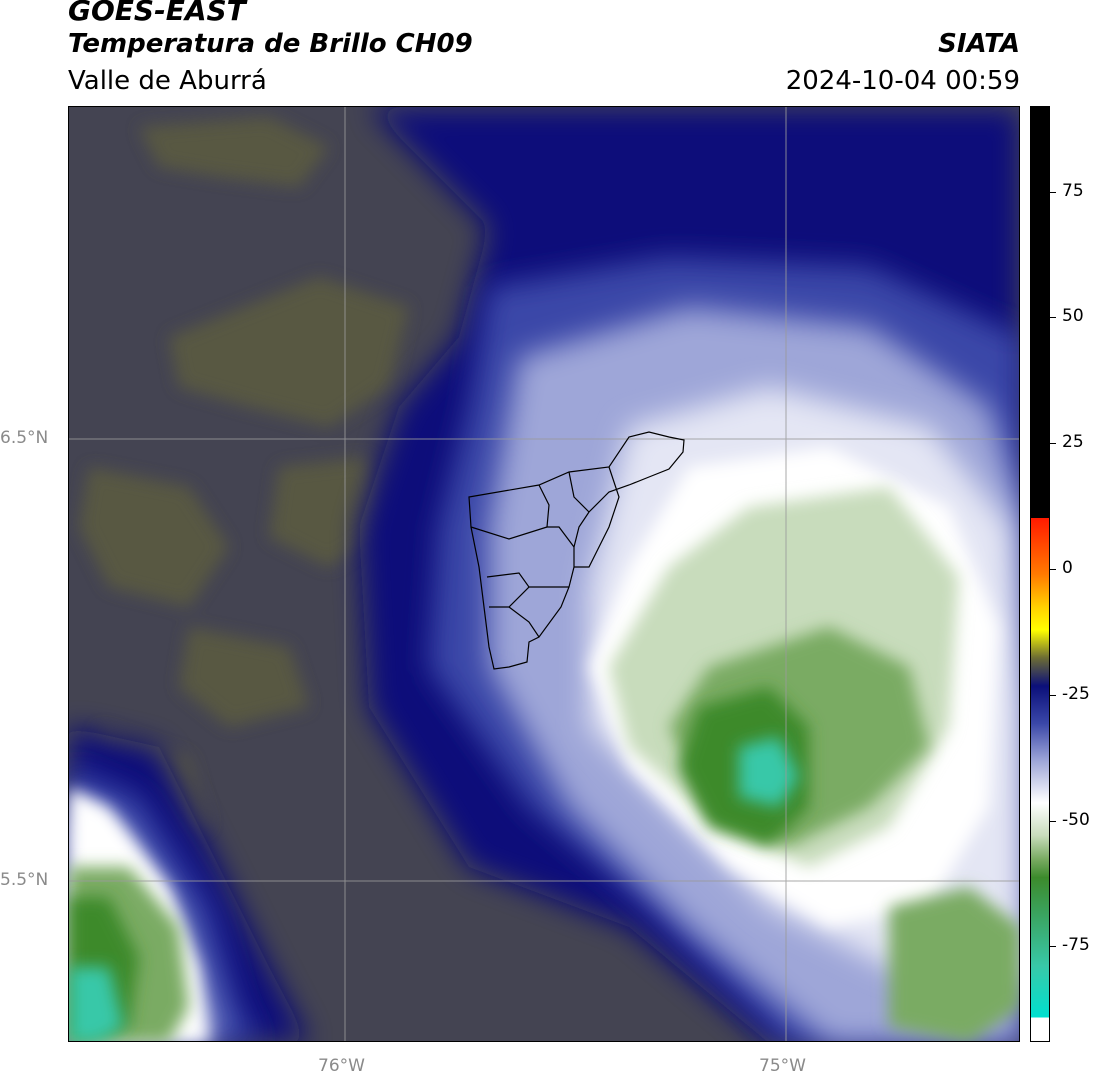 This screenshot has width=1094, height=1078. What do you see at coordinates (902, 81) in the screenshot?
I see `timestamp: 2024-10-04 00:59` at bounding box center [902, 81].